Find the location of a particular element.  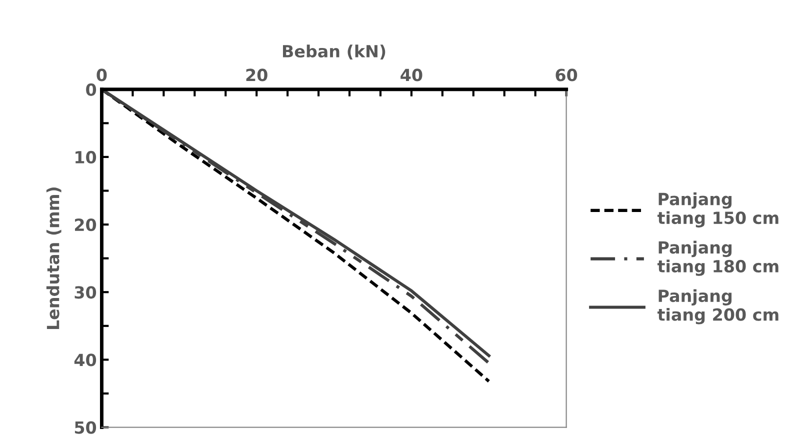

x-tick-label: 40 is located at coordinates (411, 75).